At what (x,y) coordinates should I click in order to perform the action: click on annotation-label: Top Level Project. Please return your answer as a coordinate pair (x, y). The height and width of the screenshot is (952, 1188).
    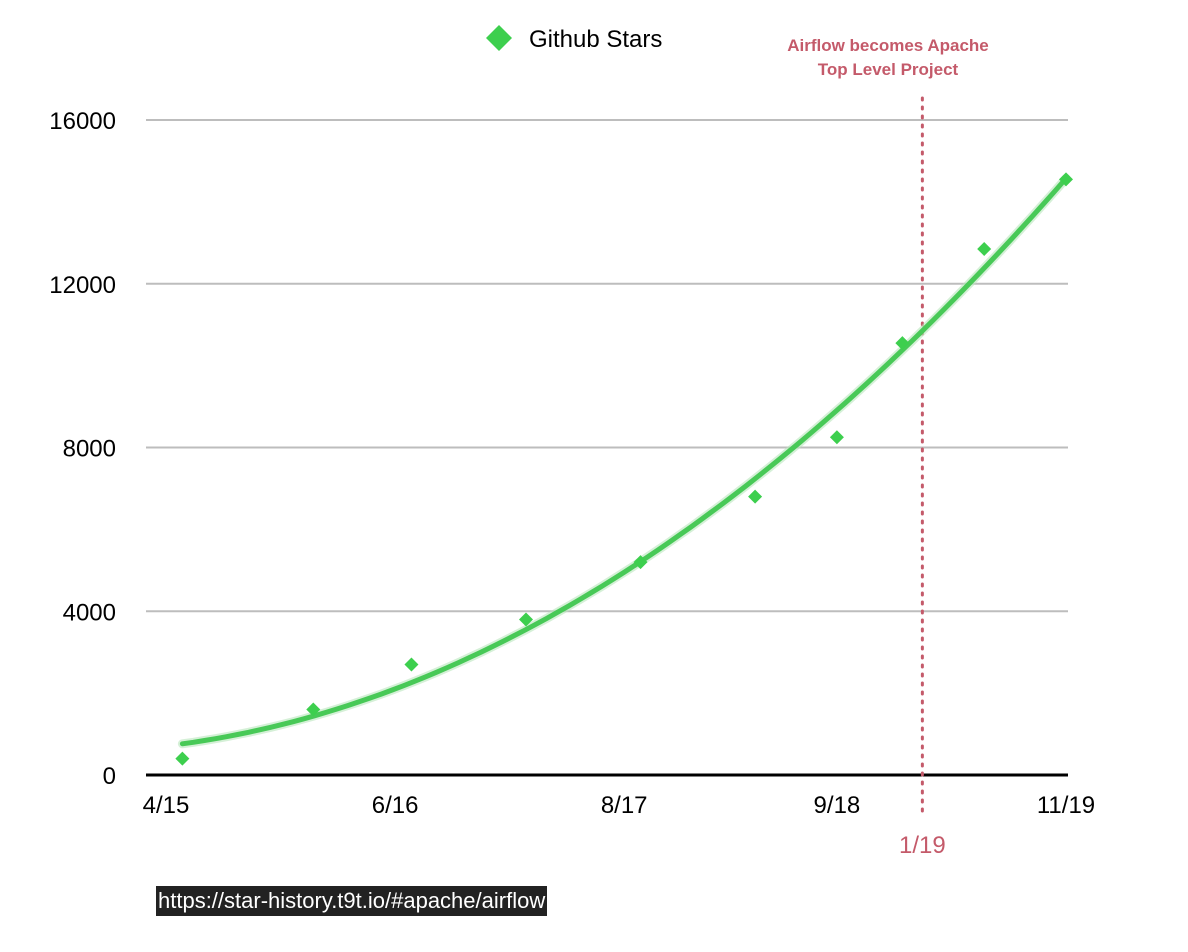
    Looking at the image, I should click on (888, 69).